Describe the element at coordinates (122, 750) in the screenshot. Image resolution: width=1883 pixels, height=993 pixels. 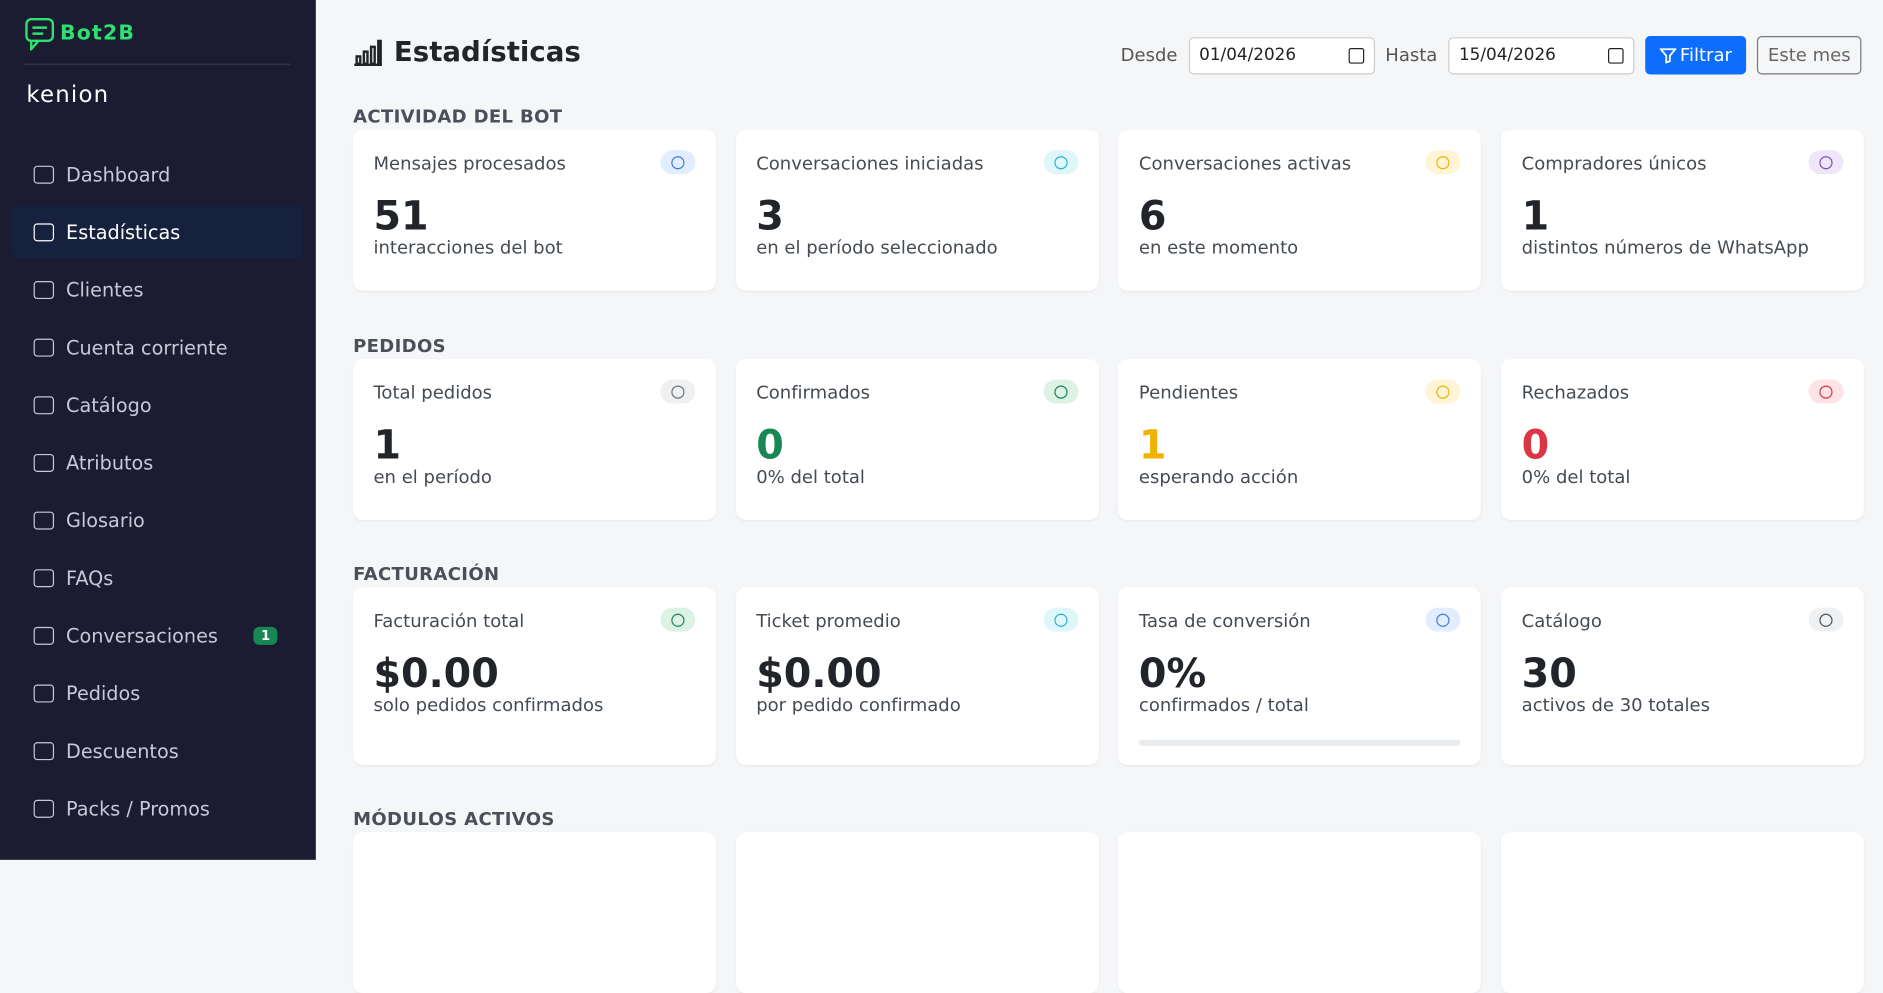
I see `nav-label: Descuentos` at that location.